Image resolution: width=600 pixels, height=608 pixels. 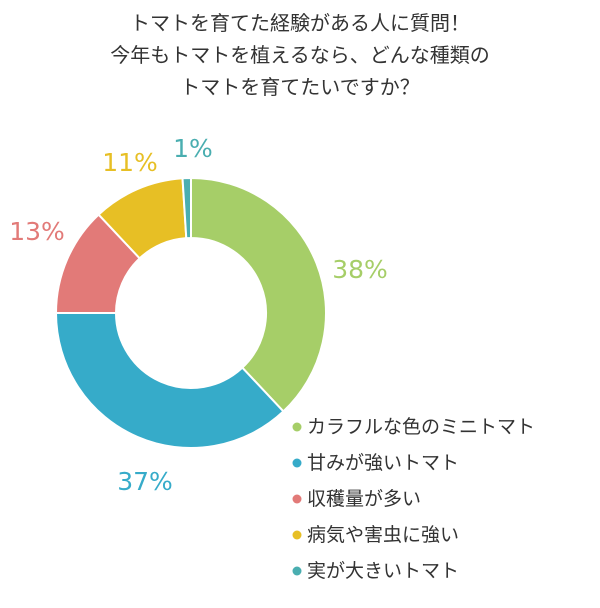 I want to click on legend-label-5: 実が大きいトマト, so click(x=383, y=571).